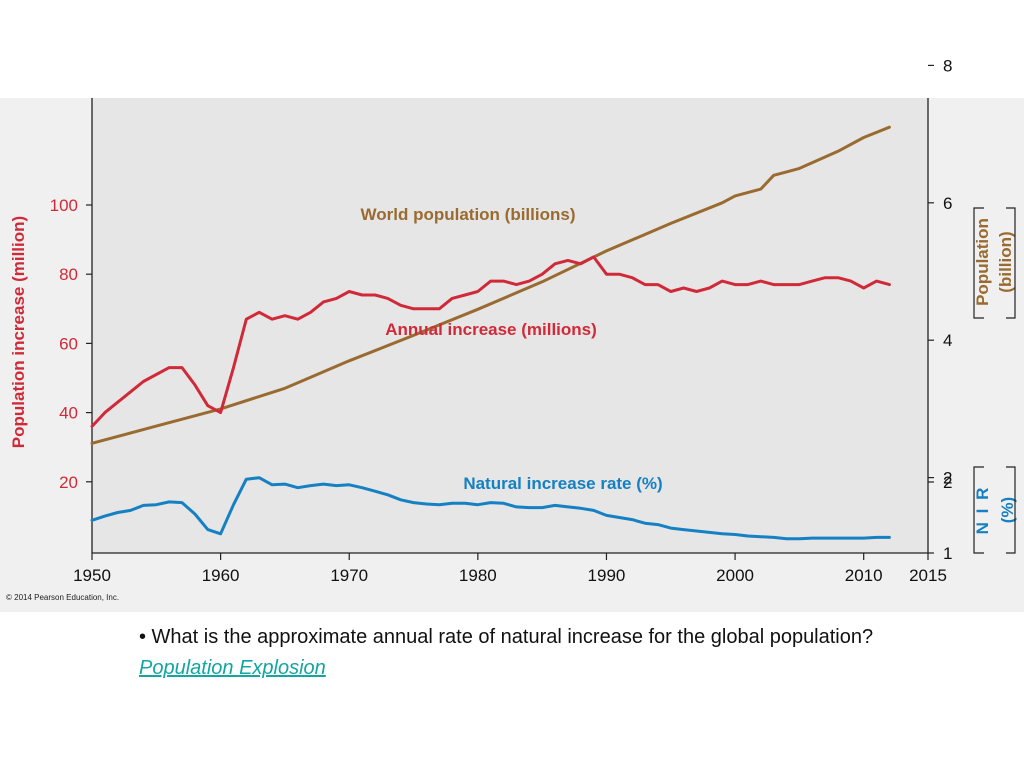 This screenshot has height=768, width=1024. I want to click on population-axis-bracket, so click(994, 263).